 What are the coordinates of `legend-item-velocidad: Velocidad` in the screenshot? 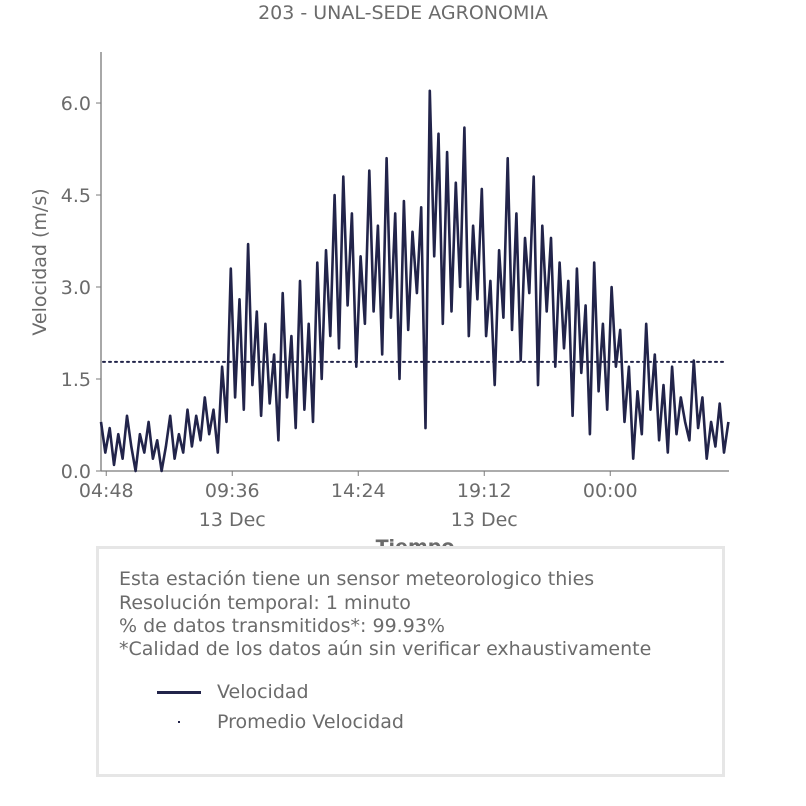 It's located at (357, 692).